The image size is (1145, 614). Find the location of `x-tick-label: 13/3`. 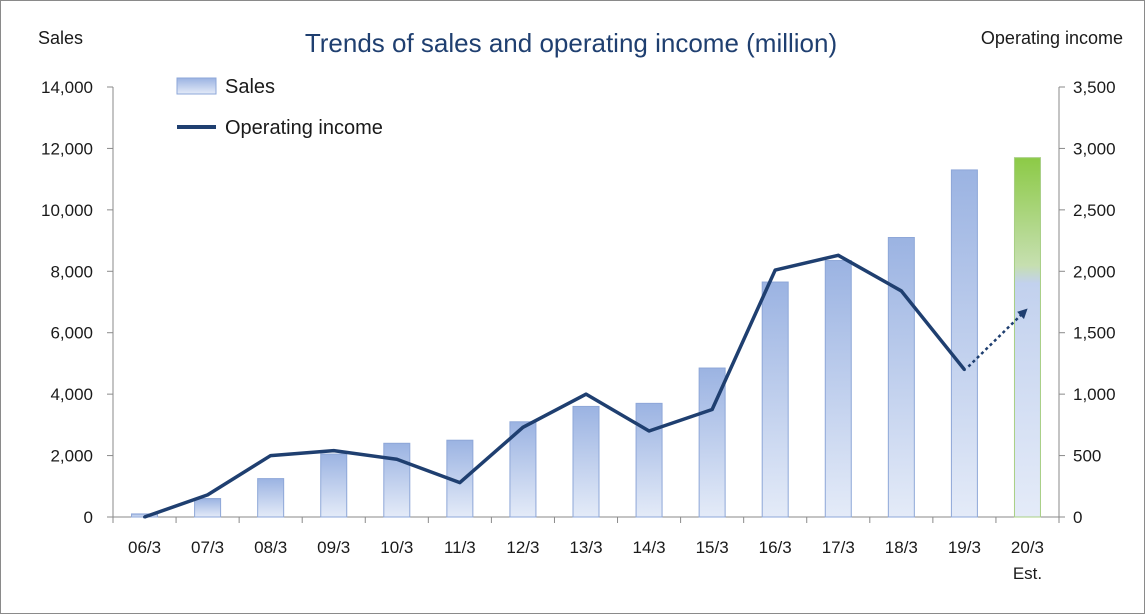

x-tick-label: 13/3 is located at coordinates (585, 547).